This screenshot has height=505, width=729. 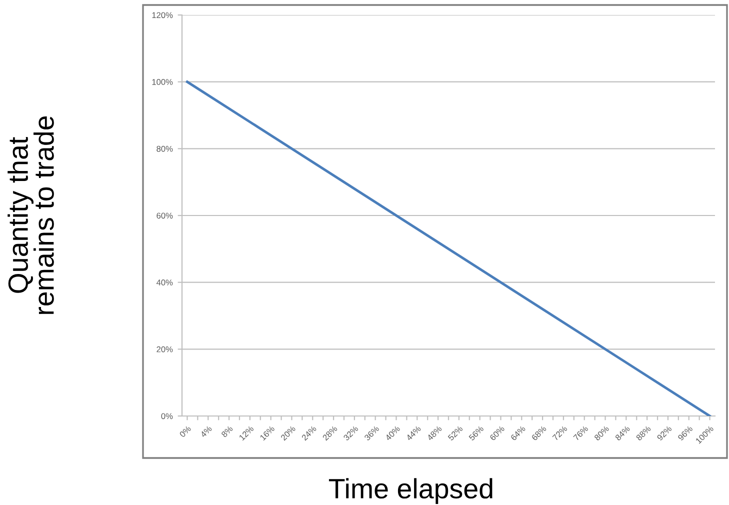 I want to click on x-tick-label: 60%, so click(x=497, y=433).